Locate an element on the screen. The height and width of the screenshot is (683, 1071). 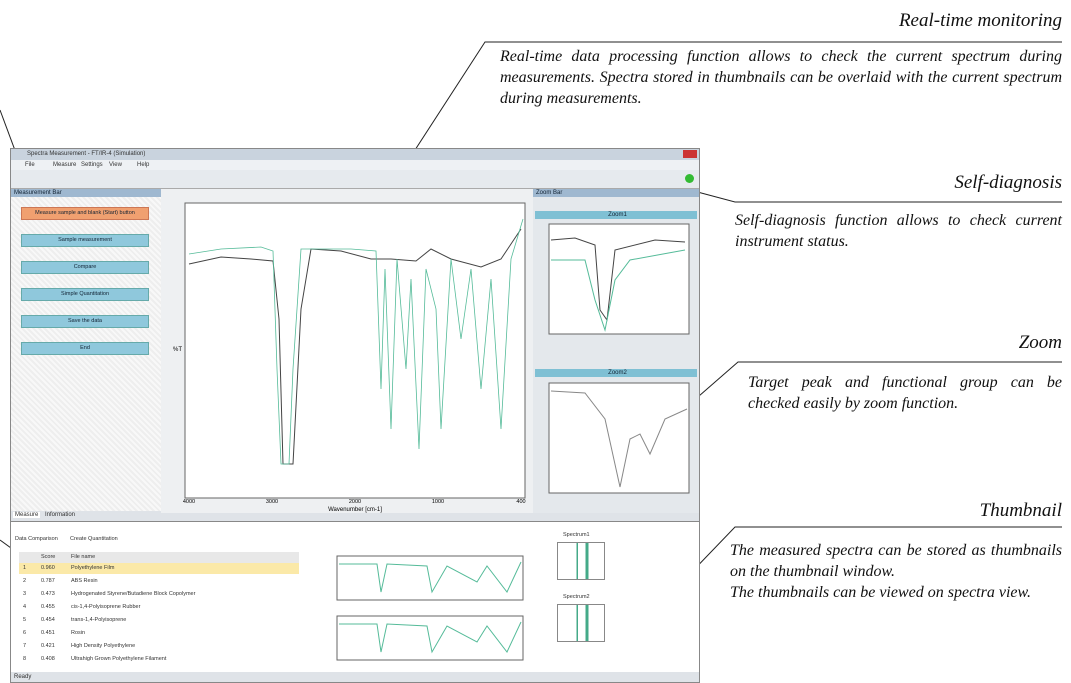
table-cell: ABS Resin is located at coordinates (84, 581).